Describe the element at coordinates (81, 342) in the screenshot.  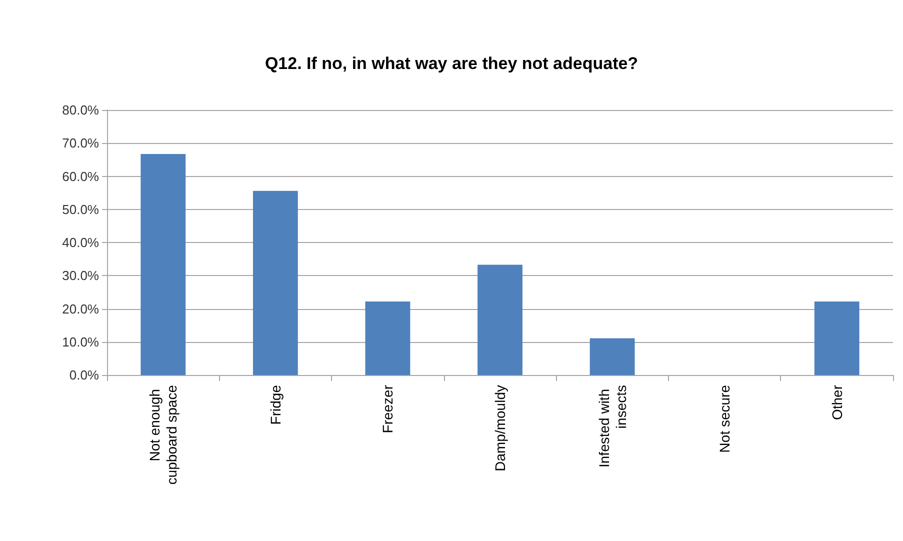
I see `y-tick-label: 10.0%` at that location.